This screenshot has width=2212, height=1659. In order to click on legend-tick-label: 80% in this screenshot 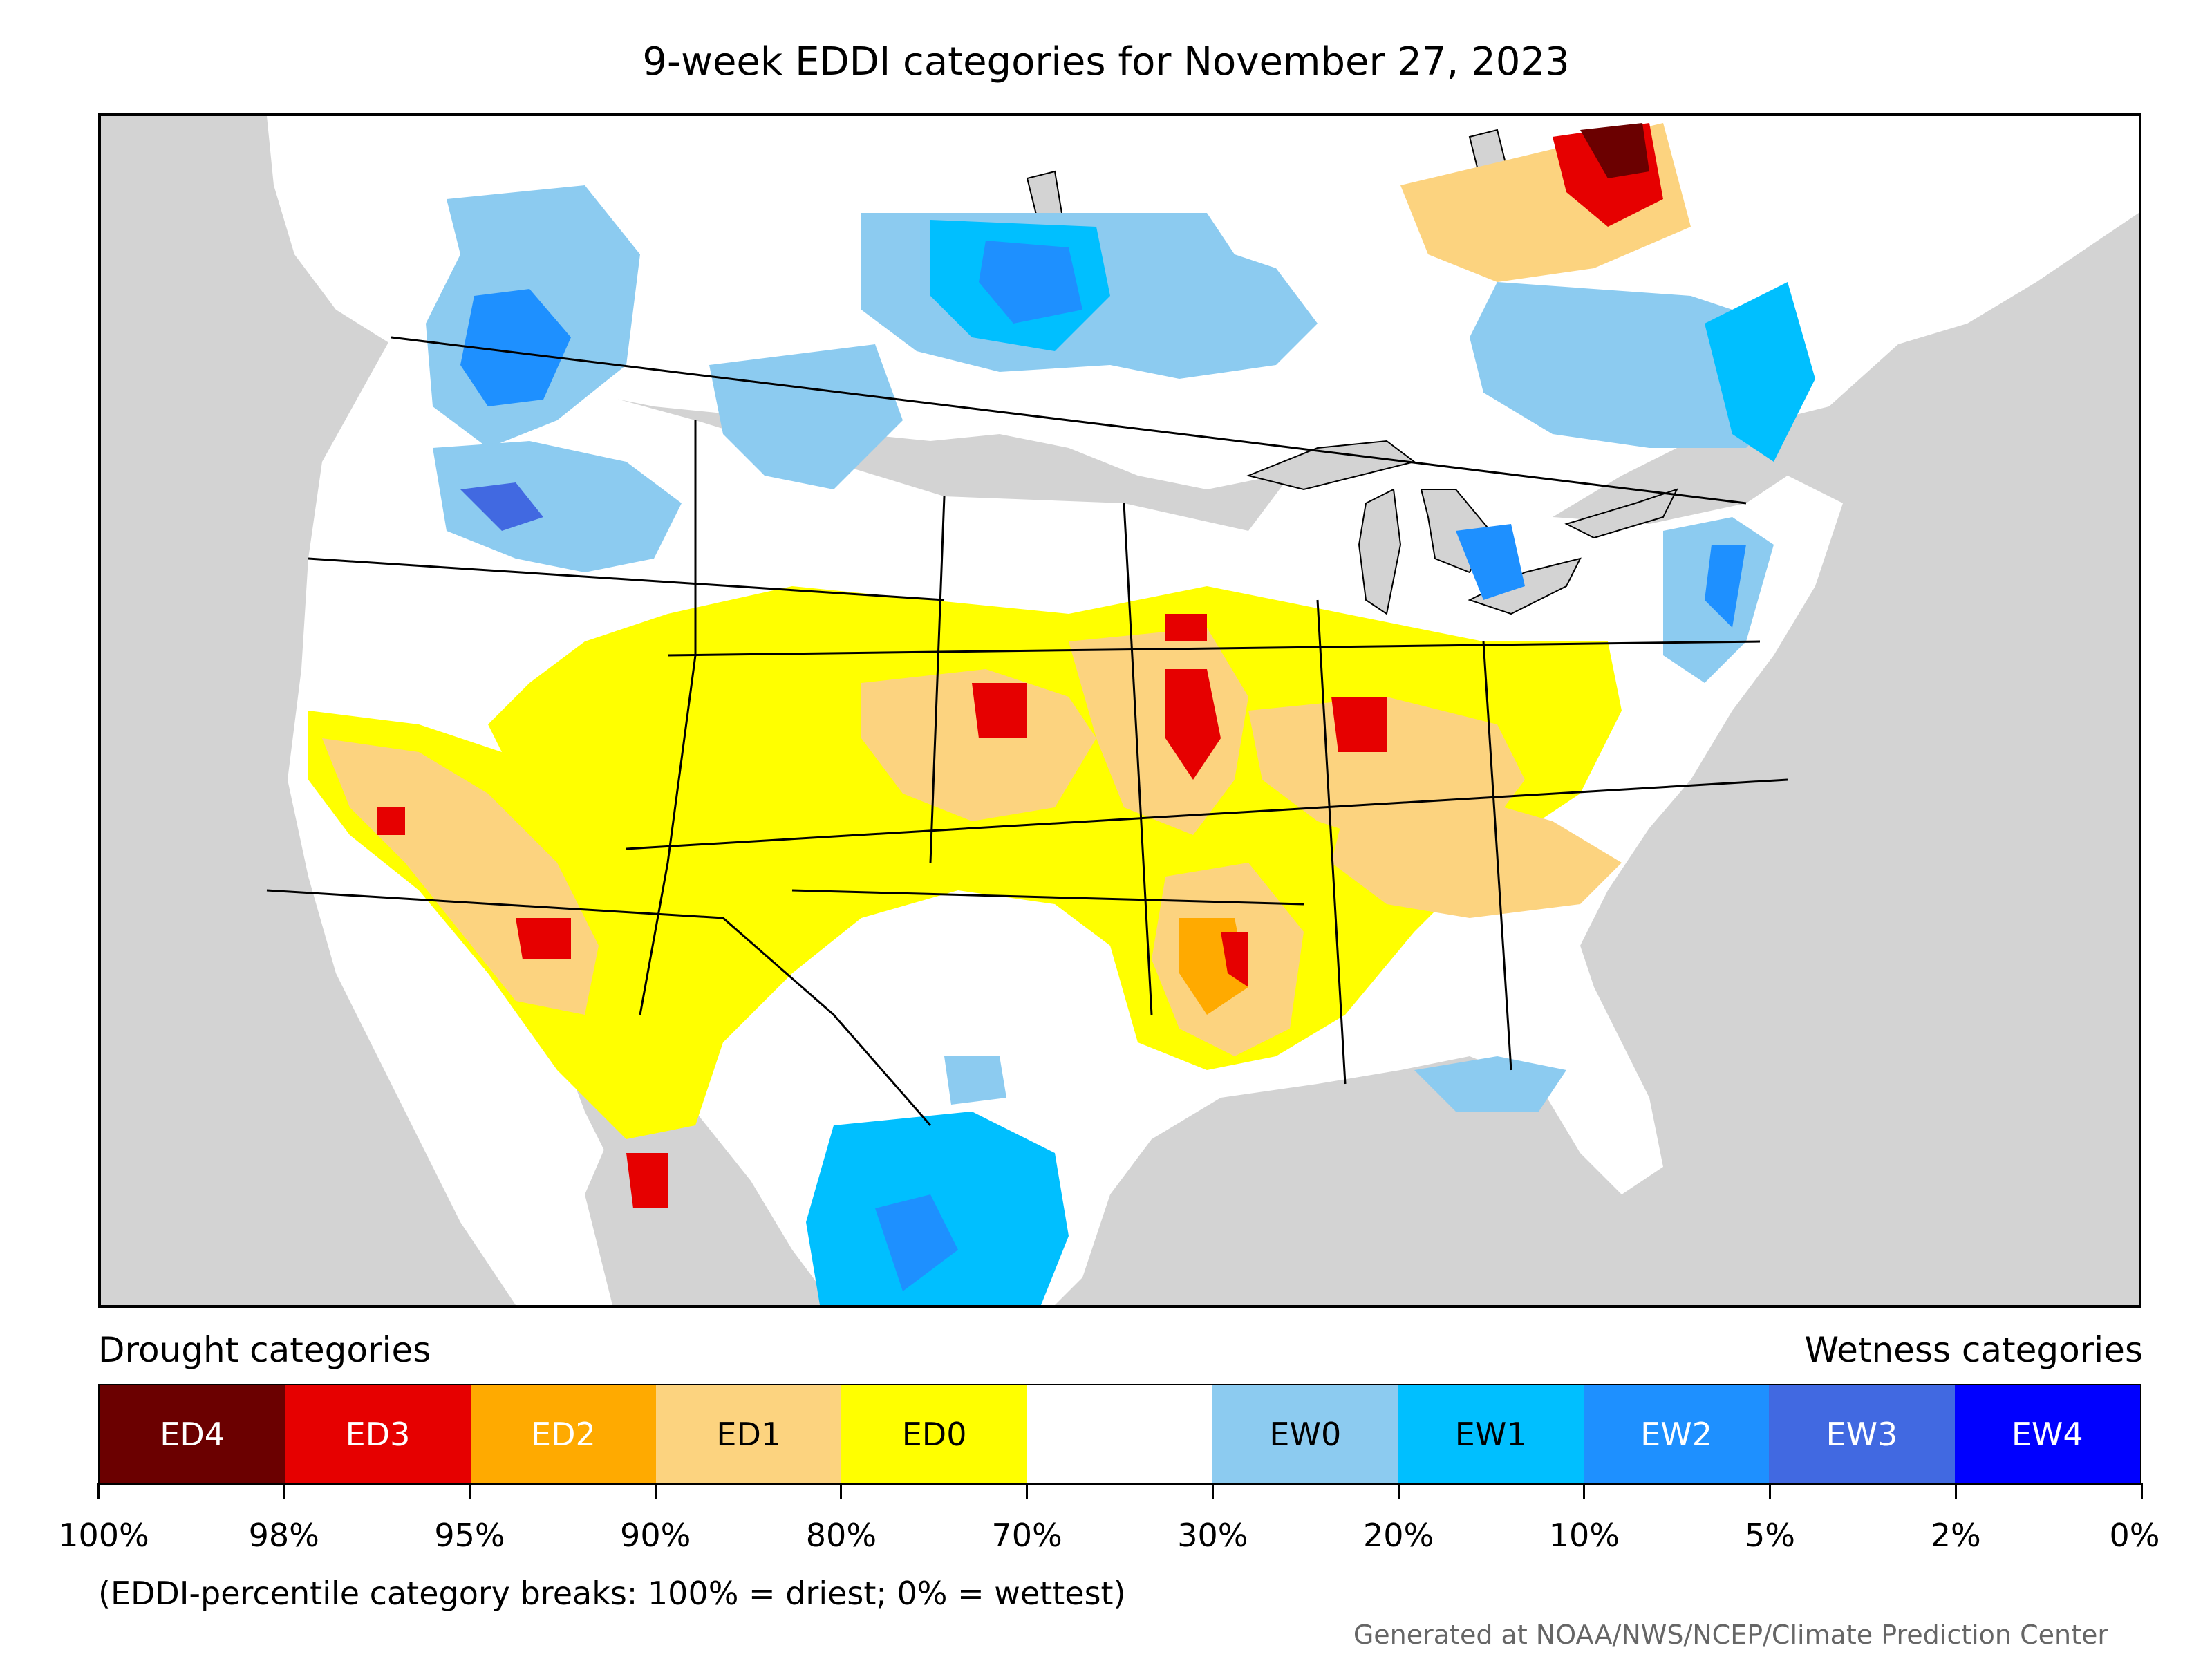, I will do `click(841, 1535)`.